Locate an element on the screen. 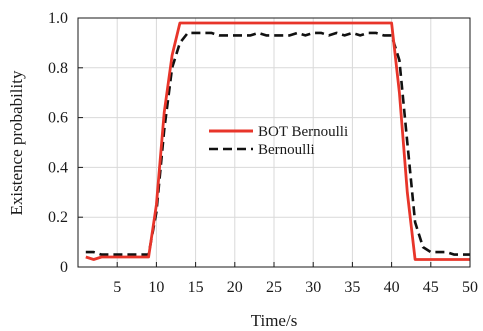  y-tick-label: 0.6 is located at coordinates (58, 118).